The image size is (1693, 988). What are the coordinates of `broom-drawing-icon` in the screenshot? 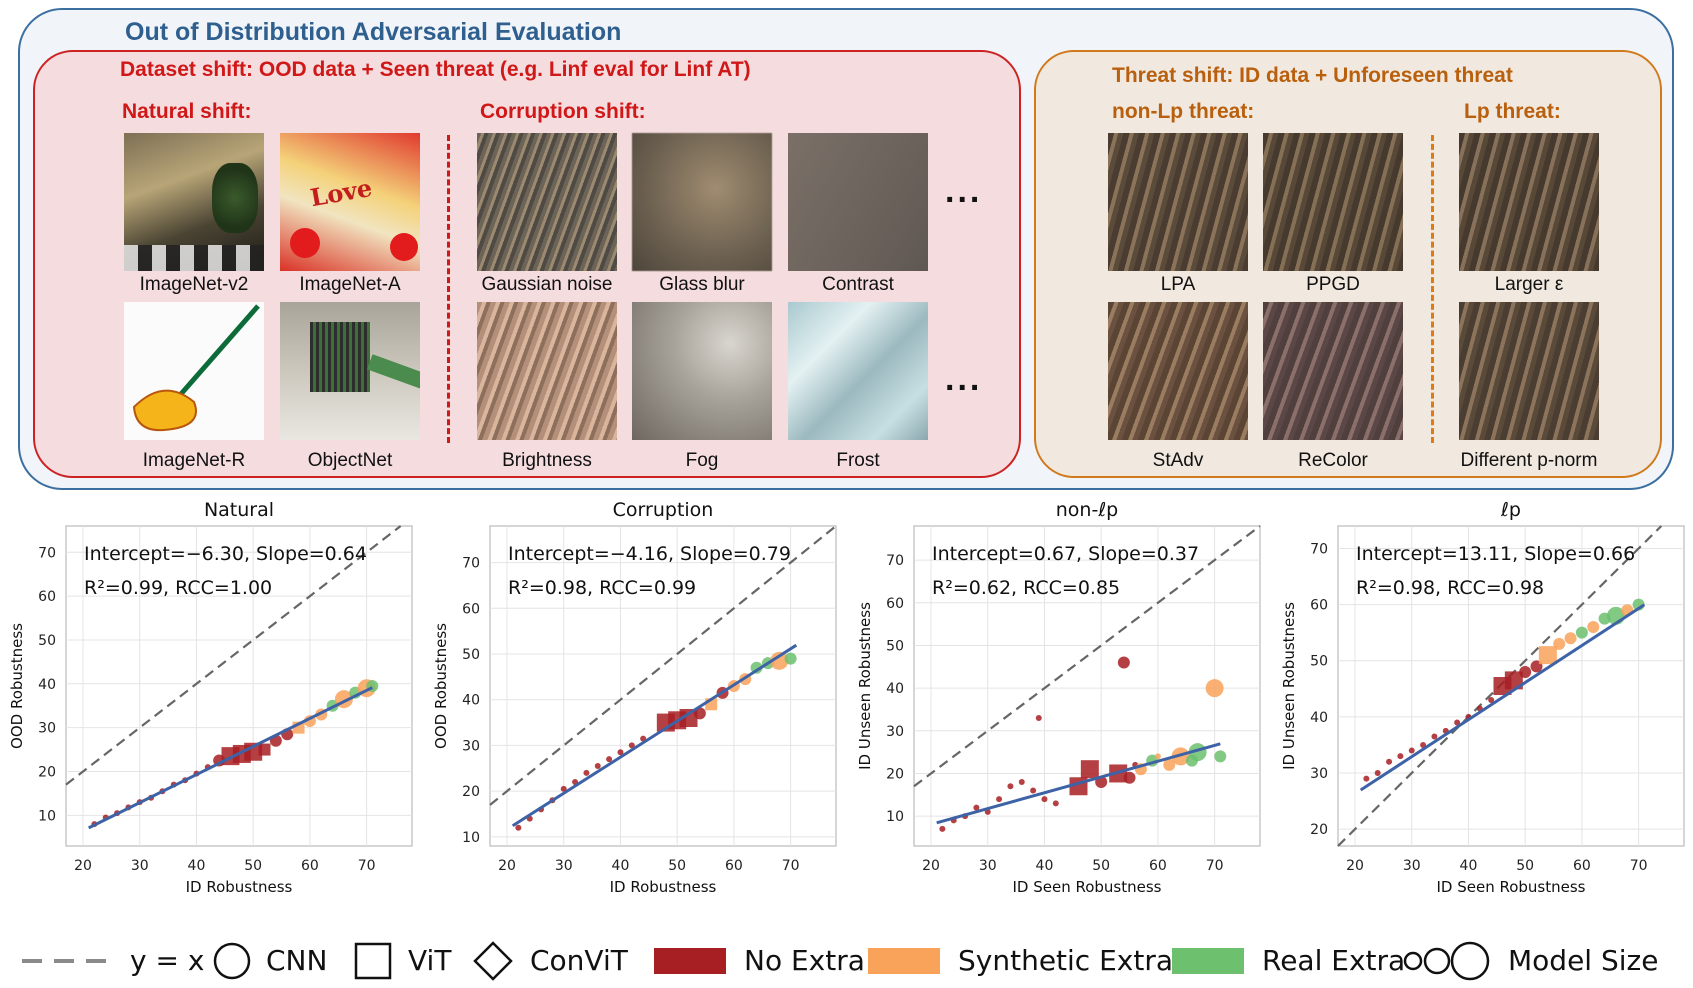 It's located at (196, 368).